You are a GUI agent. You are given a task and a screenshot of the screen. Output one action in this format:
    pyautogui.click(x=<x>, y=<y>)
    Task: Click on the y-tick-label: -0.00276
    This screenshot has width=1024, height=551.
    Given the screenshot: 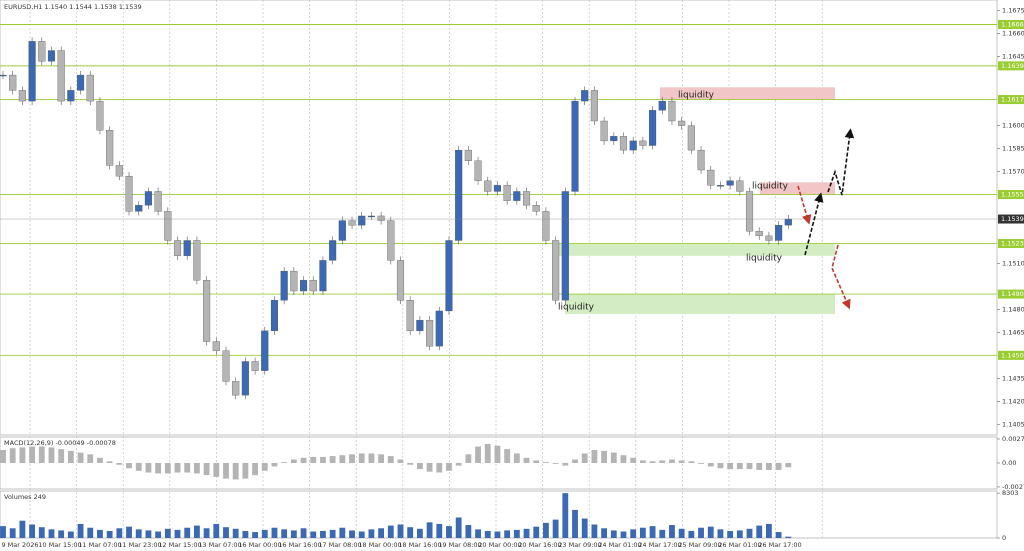 What is the action you would take?
    pyautogui.click(x=1013, y=487)
    